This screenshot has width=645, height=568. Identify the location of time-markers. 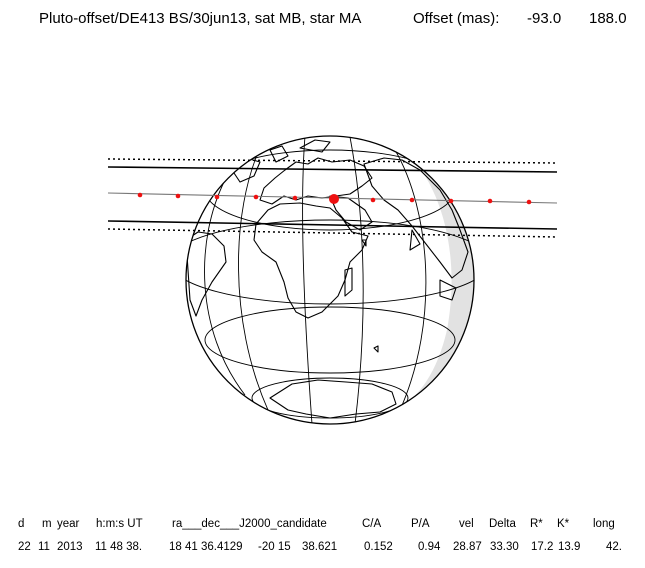
(334, 198).